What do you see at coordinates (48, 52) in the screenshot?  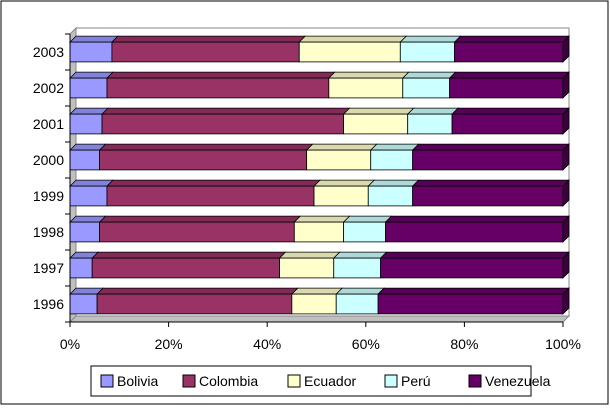 I see `y-tick-label: 2003` at bounding box center [48, 52].